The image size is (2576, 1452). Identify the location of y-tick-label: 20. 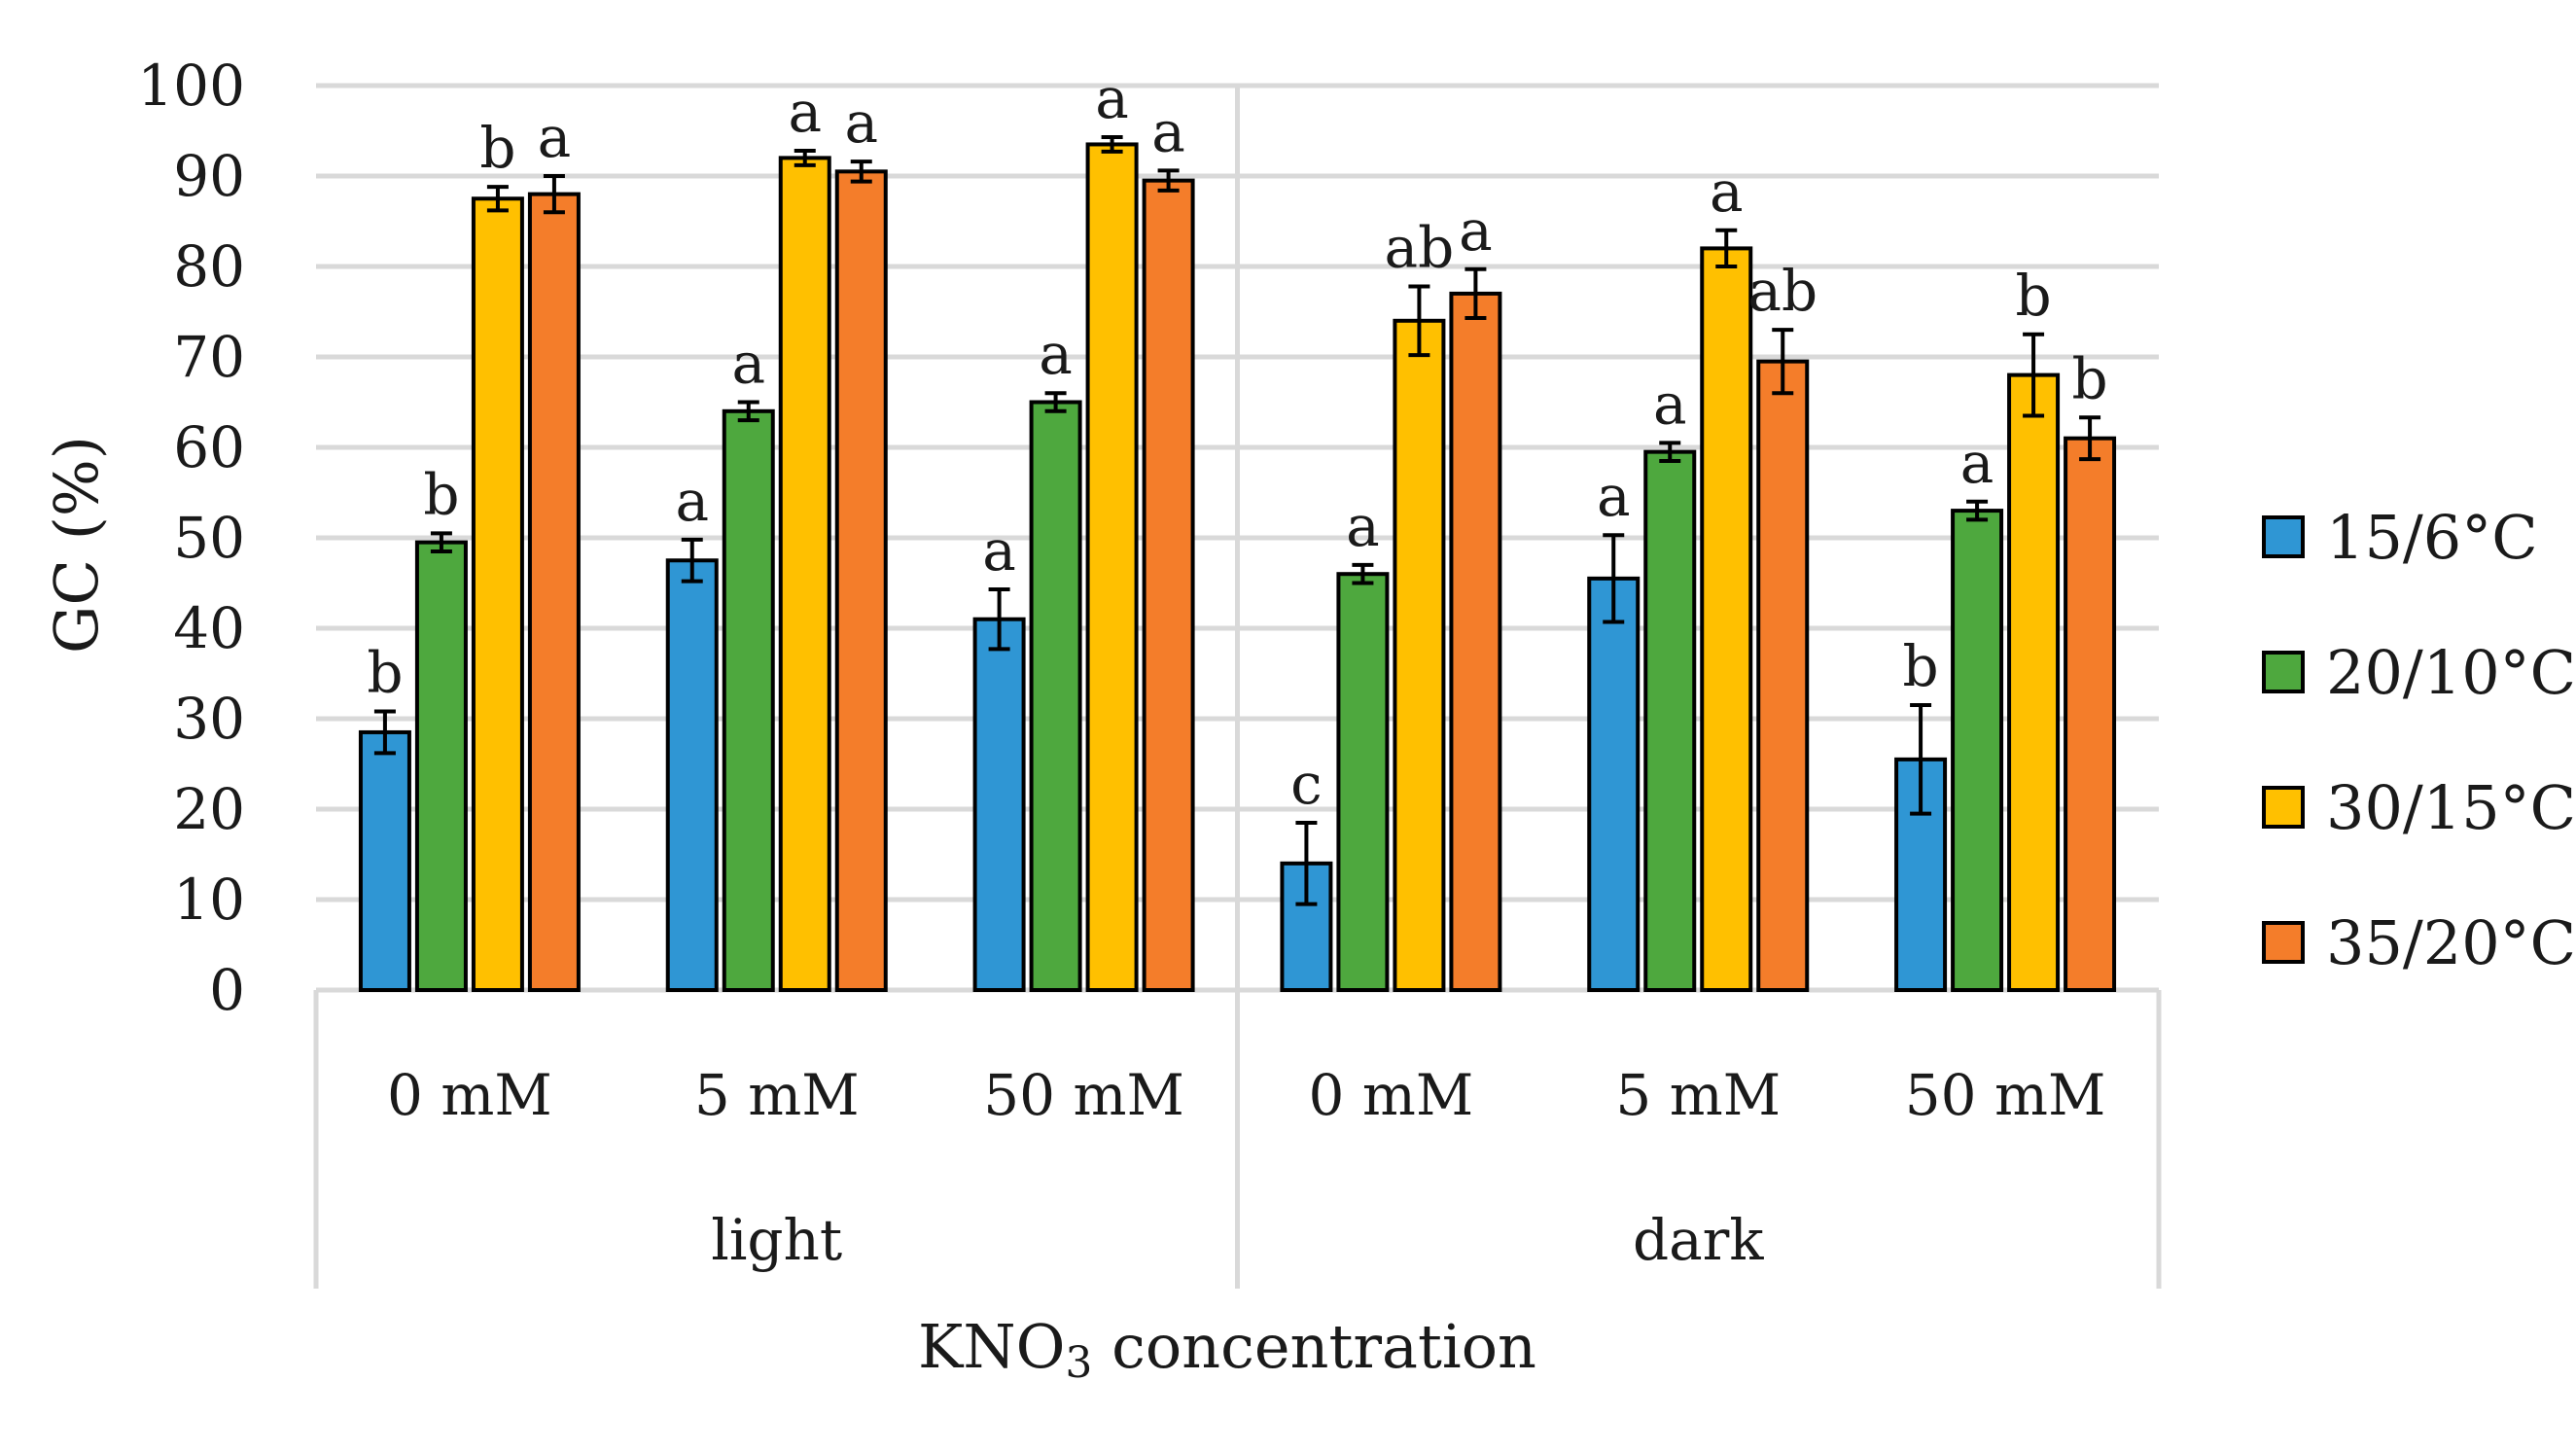
(209, 809).